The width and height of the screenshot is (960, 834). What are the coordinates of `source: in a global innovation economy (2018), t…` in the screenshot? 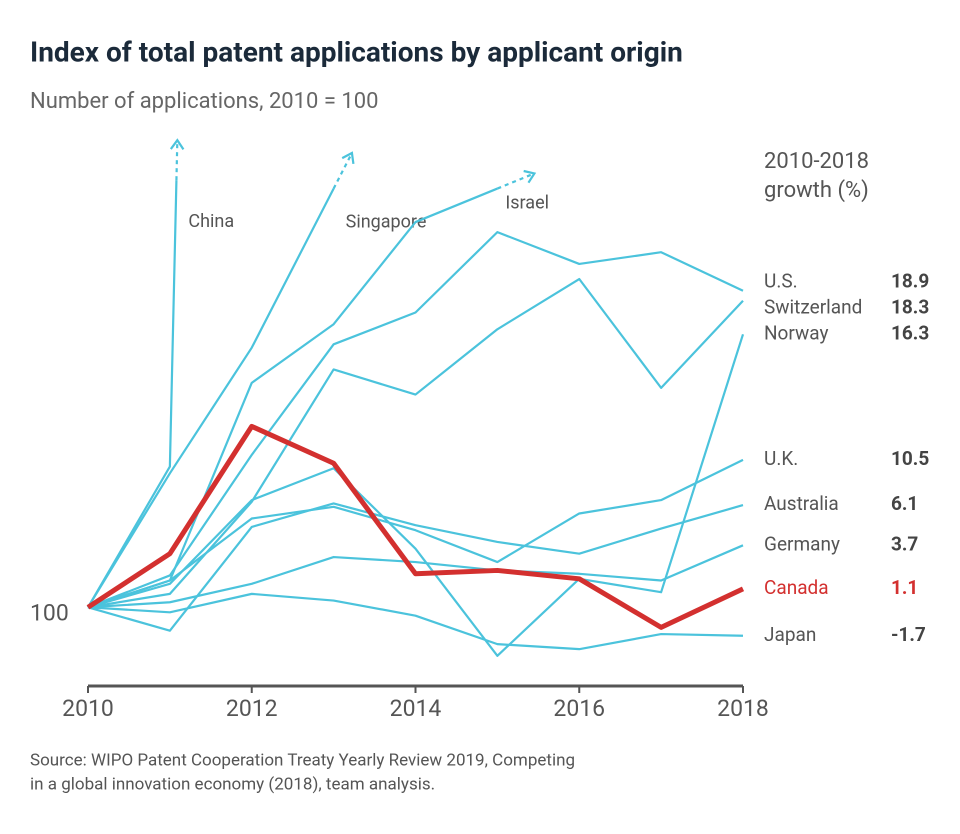 It's located at (232, 784).